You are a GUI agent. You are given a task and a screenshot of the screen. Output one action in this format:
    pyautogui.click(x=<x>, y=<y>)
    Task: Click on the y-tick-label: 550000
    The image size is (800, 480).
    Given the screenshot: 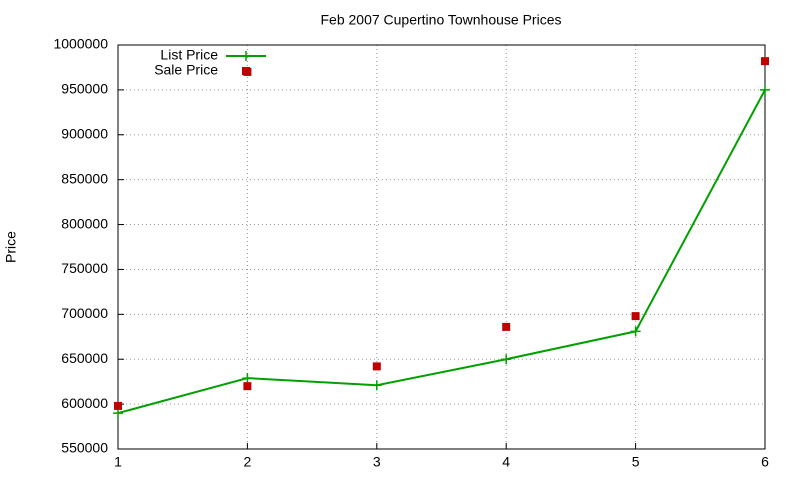 What is the action you would take?
    pyautogui.click(x=84, y=448)
    